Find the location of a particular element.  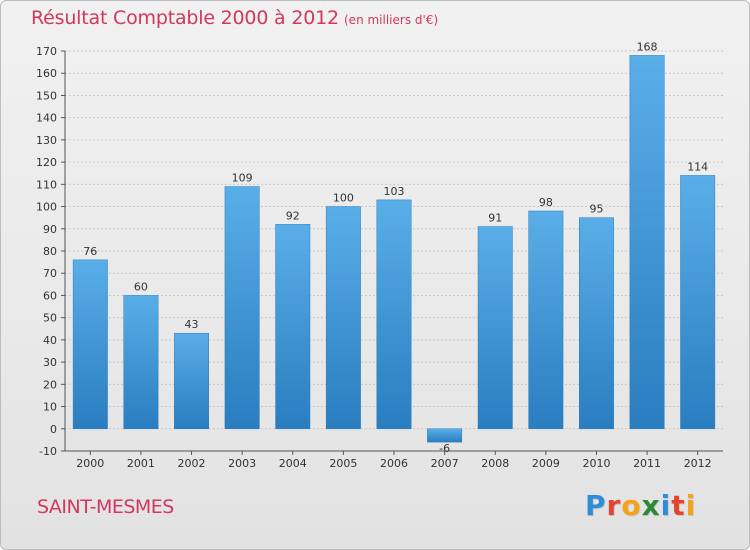

data-label: 43 is located at coordinates (192, 324).